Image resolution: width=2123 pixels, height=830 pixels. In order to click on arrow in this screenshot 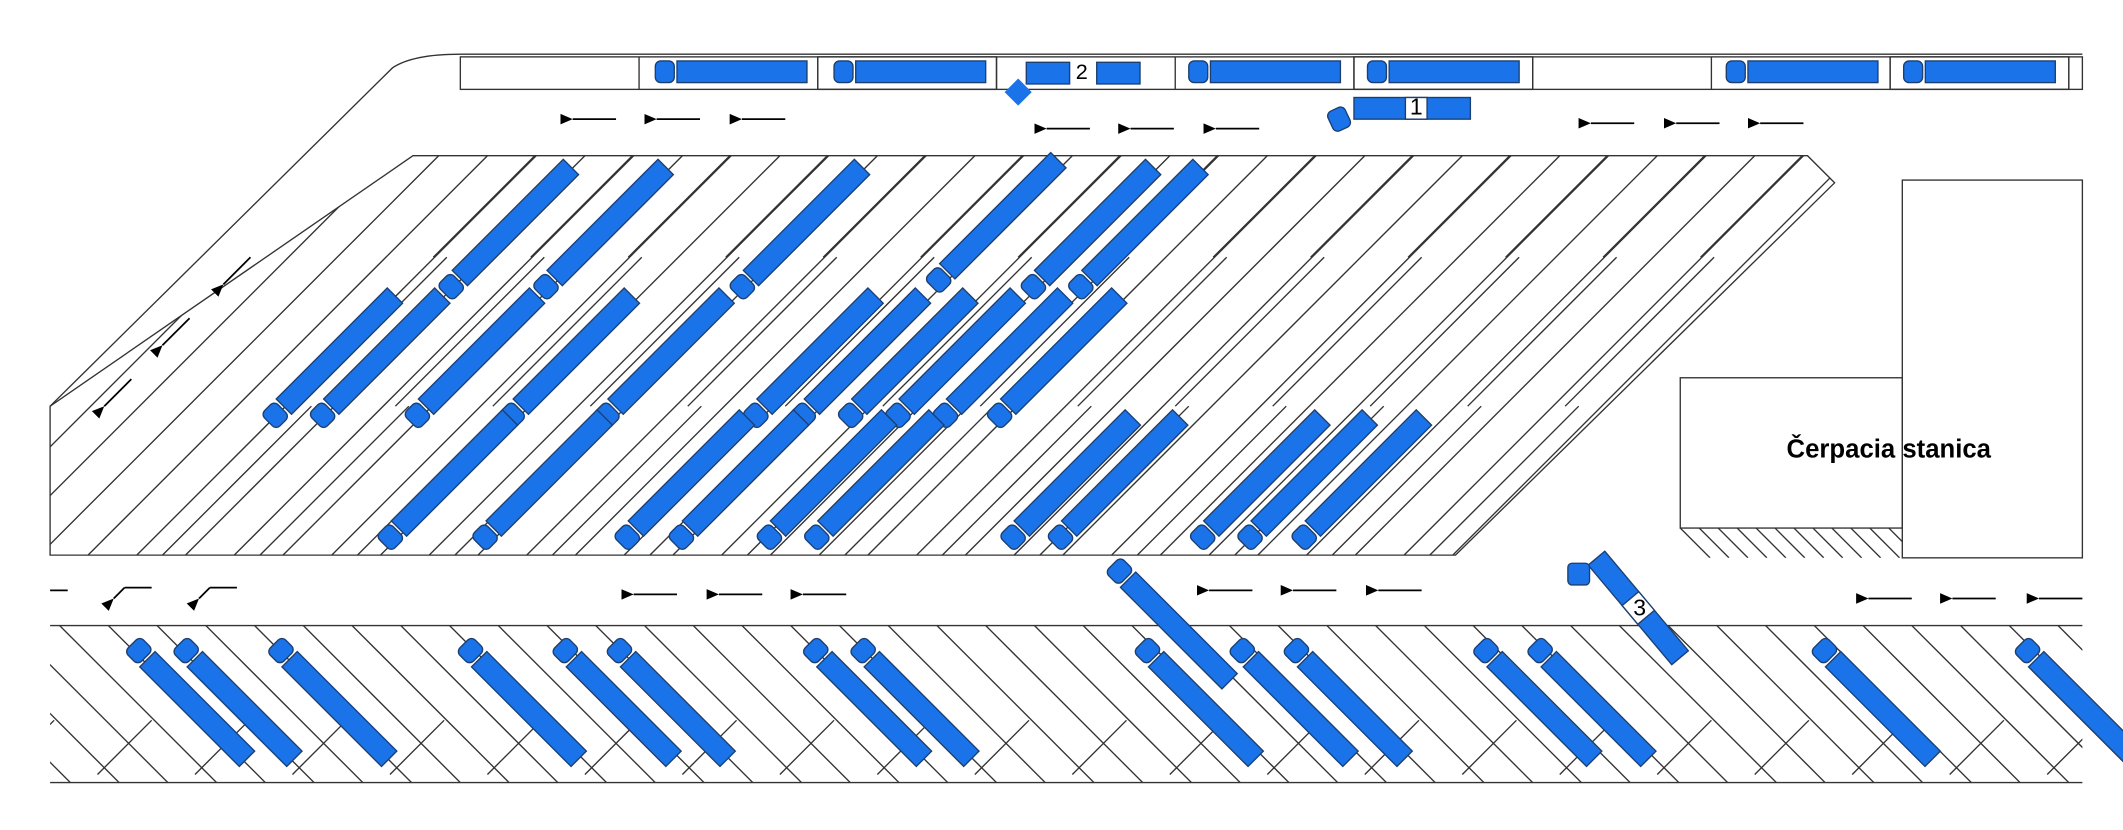, I will do `click(170, 337)`.